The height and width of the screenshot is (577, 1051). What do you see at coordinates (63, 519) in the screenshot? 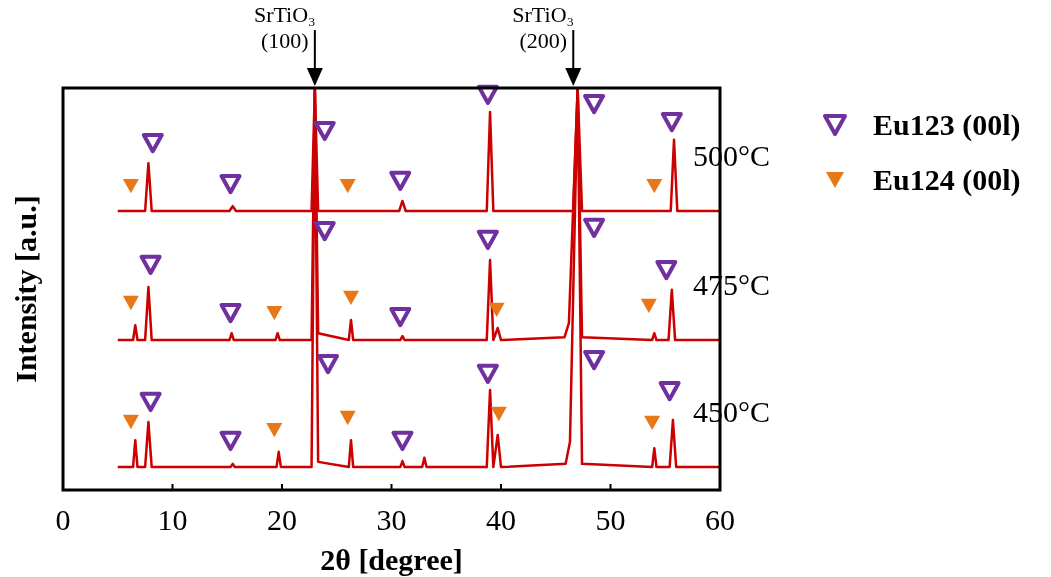
I see `x-tick-label: 0` at bounding box center [63, 519].